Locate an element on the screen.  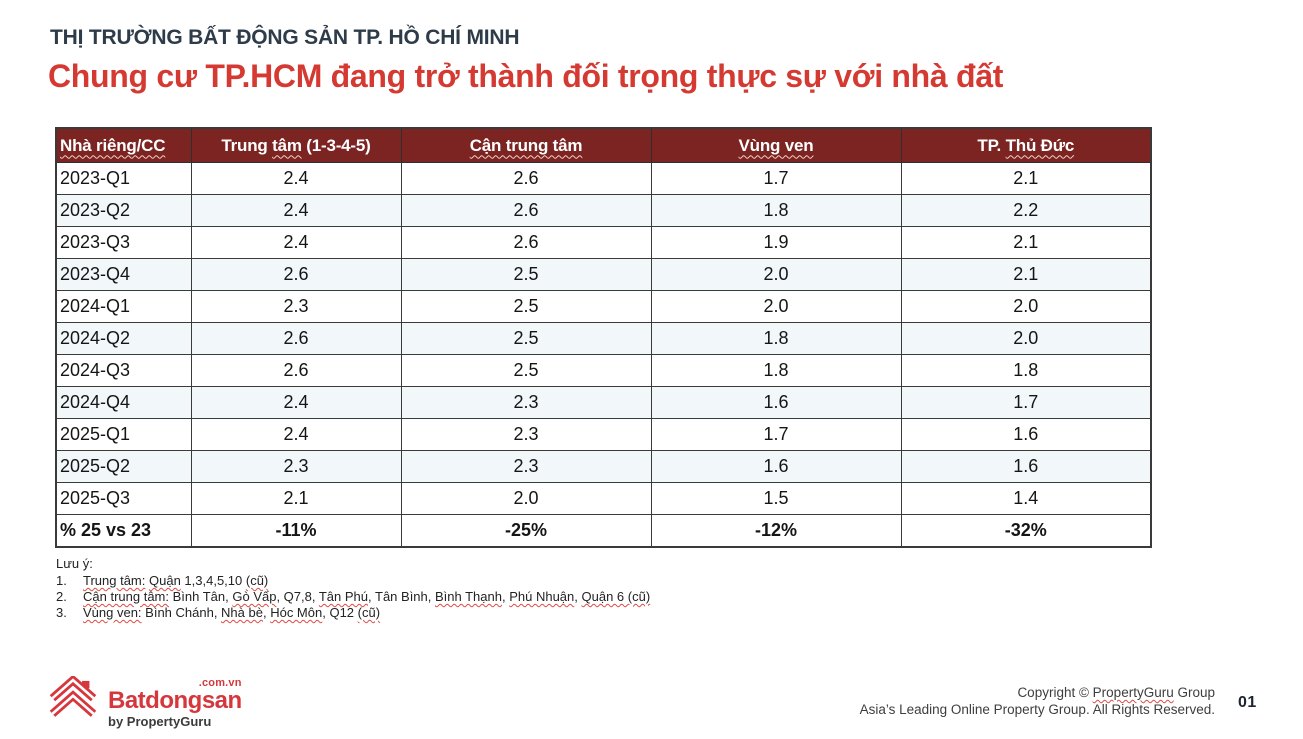
text-segment: Trung is located at coordinates (247, 145).